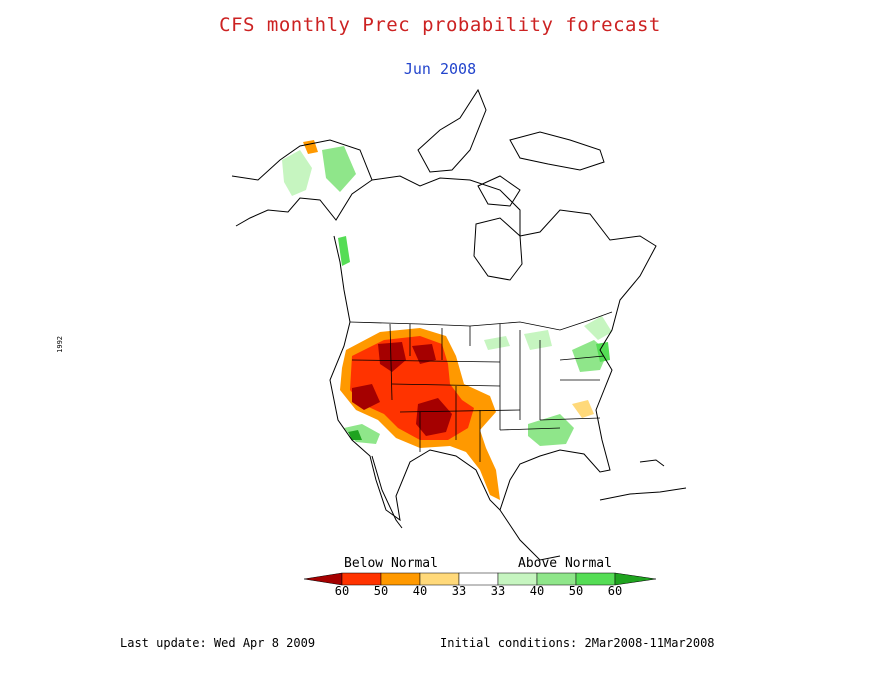 The image size is (880, 680). I want to click on legend-below-label: Below Normal, so click(391, 563).